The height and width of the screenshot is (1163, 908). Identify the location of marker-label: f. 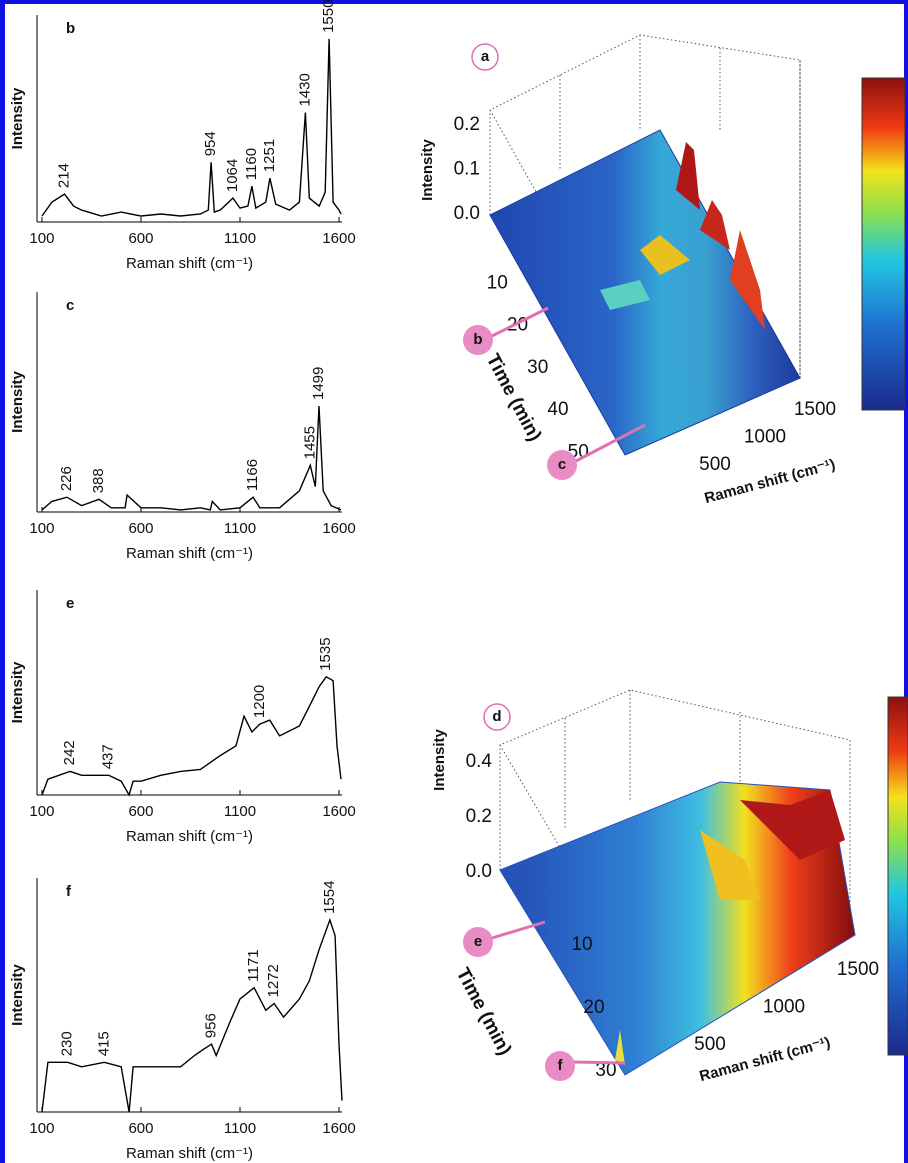
(561, 1065).